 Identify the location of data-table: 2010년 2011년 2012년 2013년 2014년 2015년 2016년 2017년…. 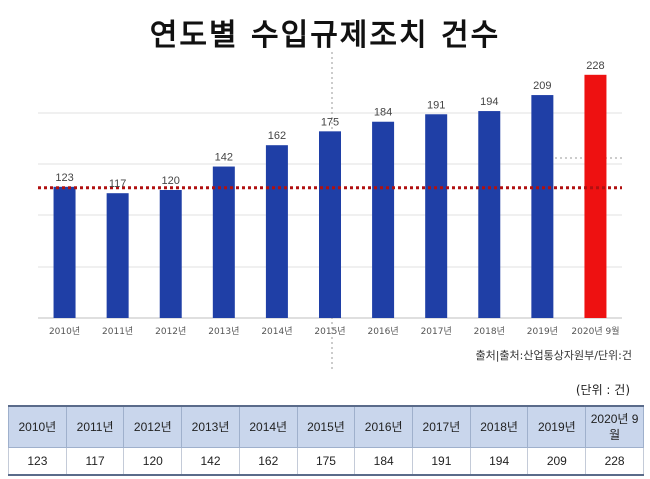
(326, 440).